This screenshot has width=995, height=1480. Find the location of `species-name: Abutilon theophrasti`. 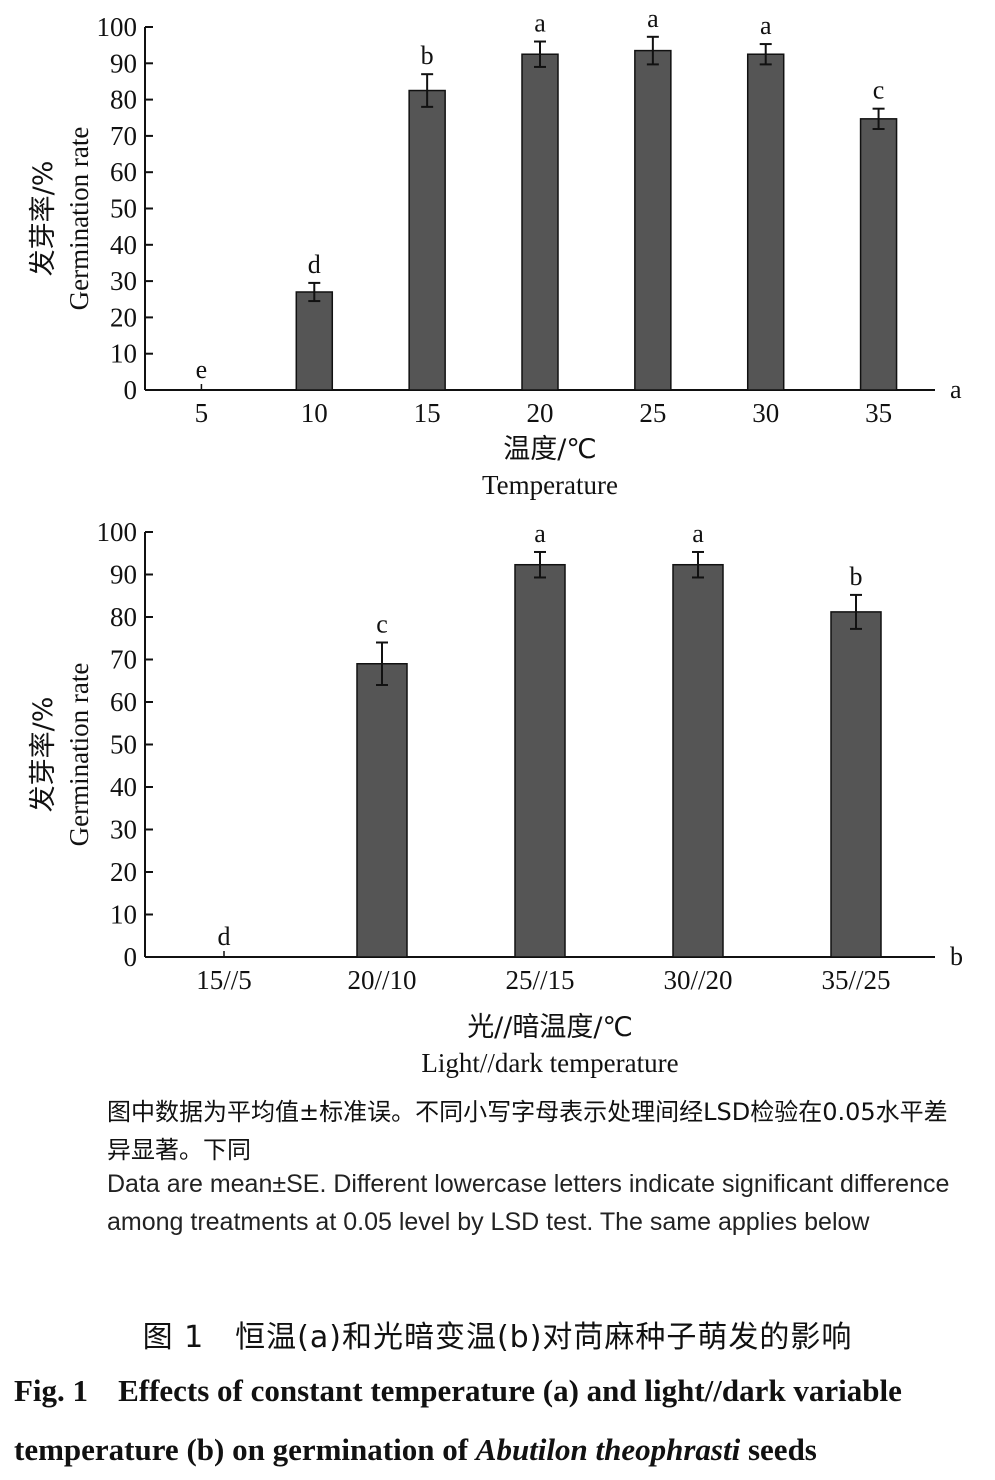

species-name: Abutilon theophrasti is located at coordinates (608, 1449).